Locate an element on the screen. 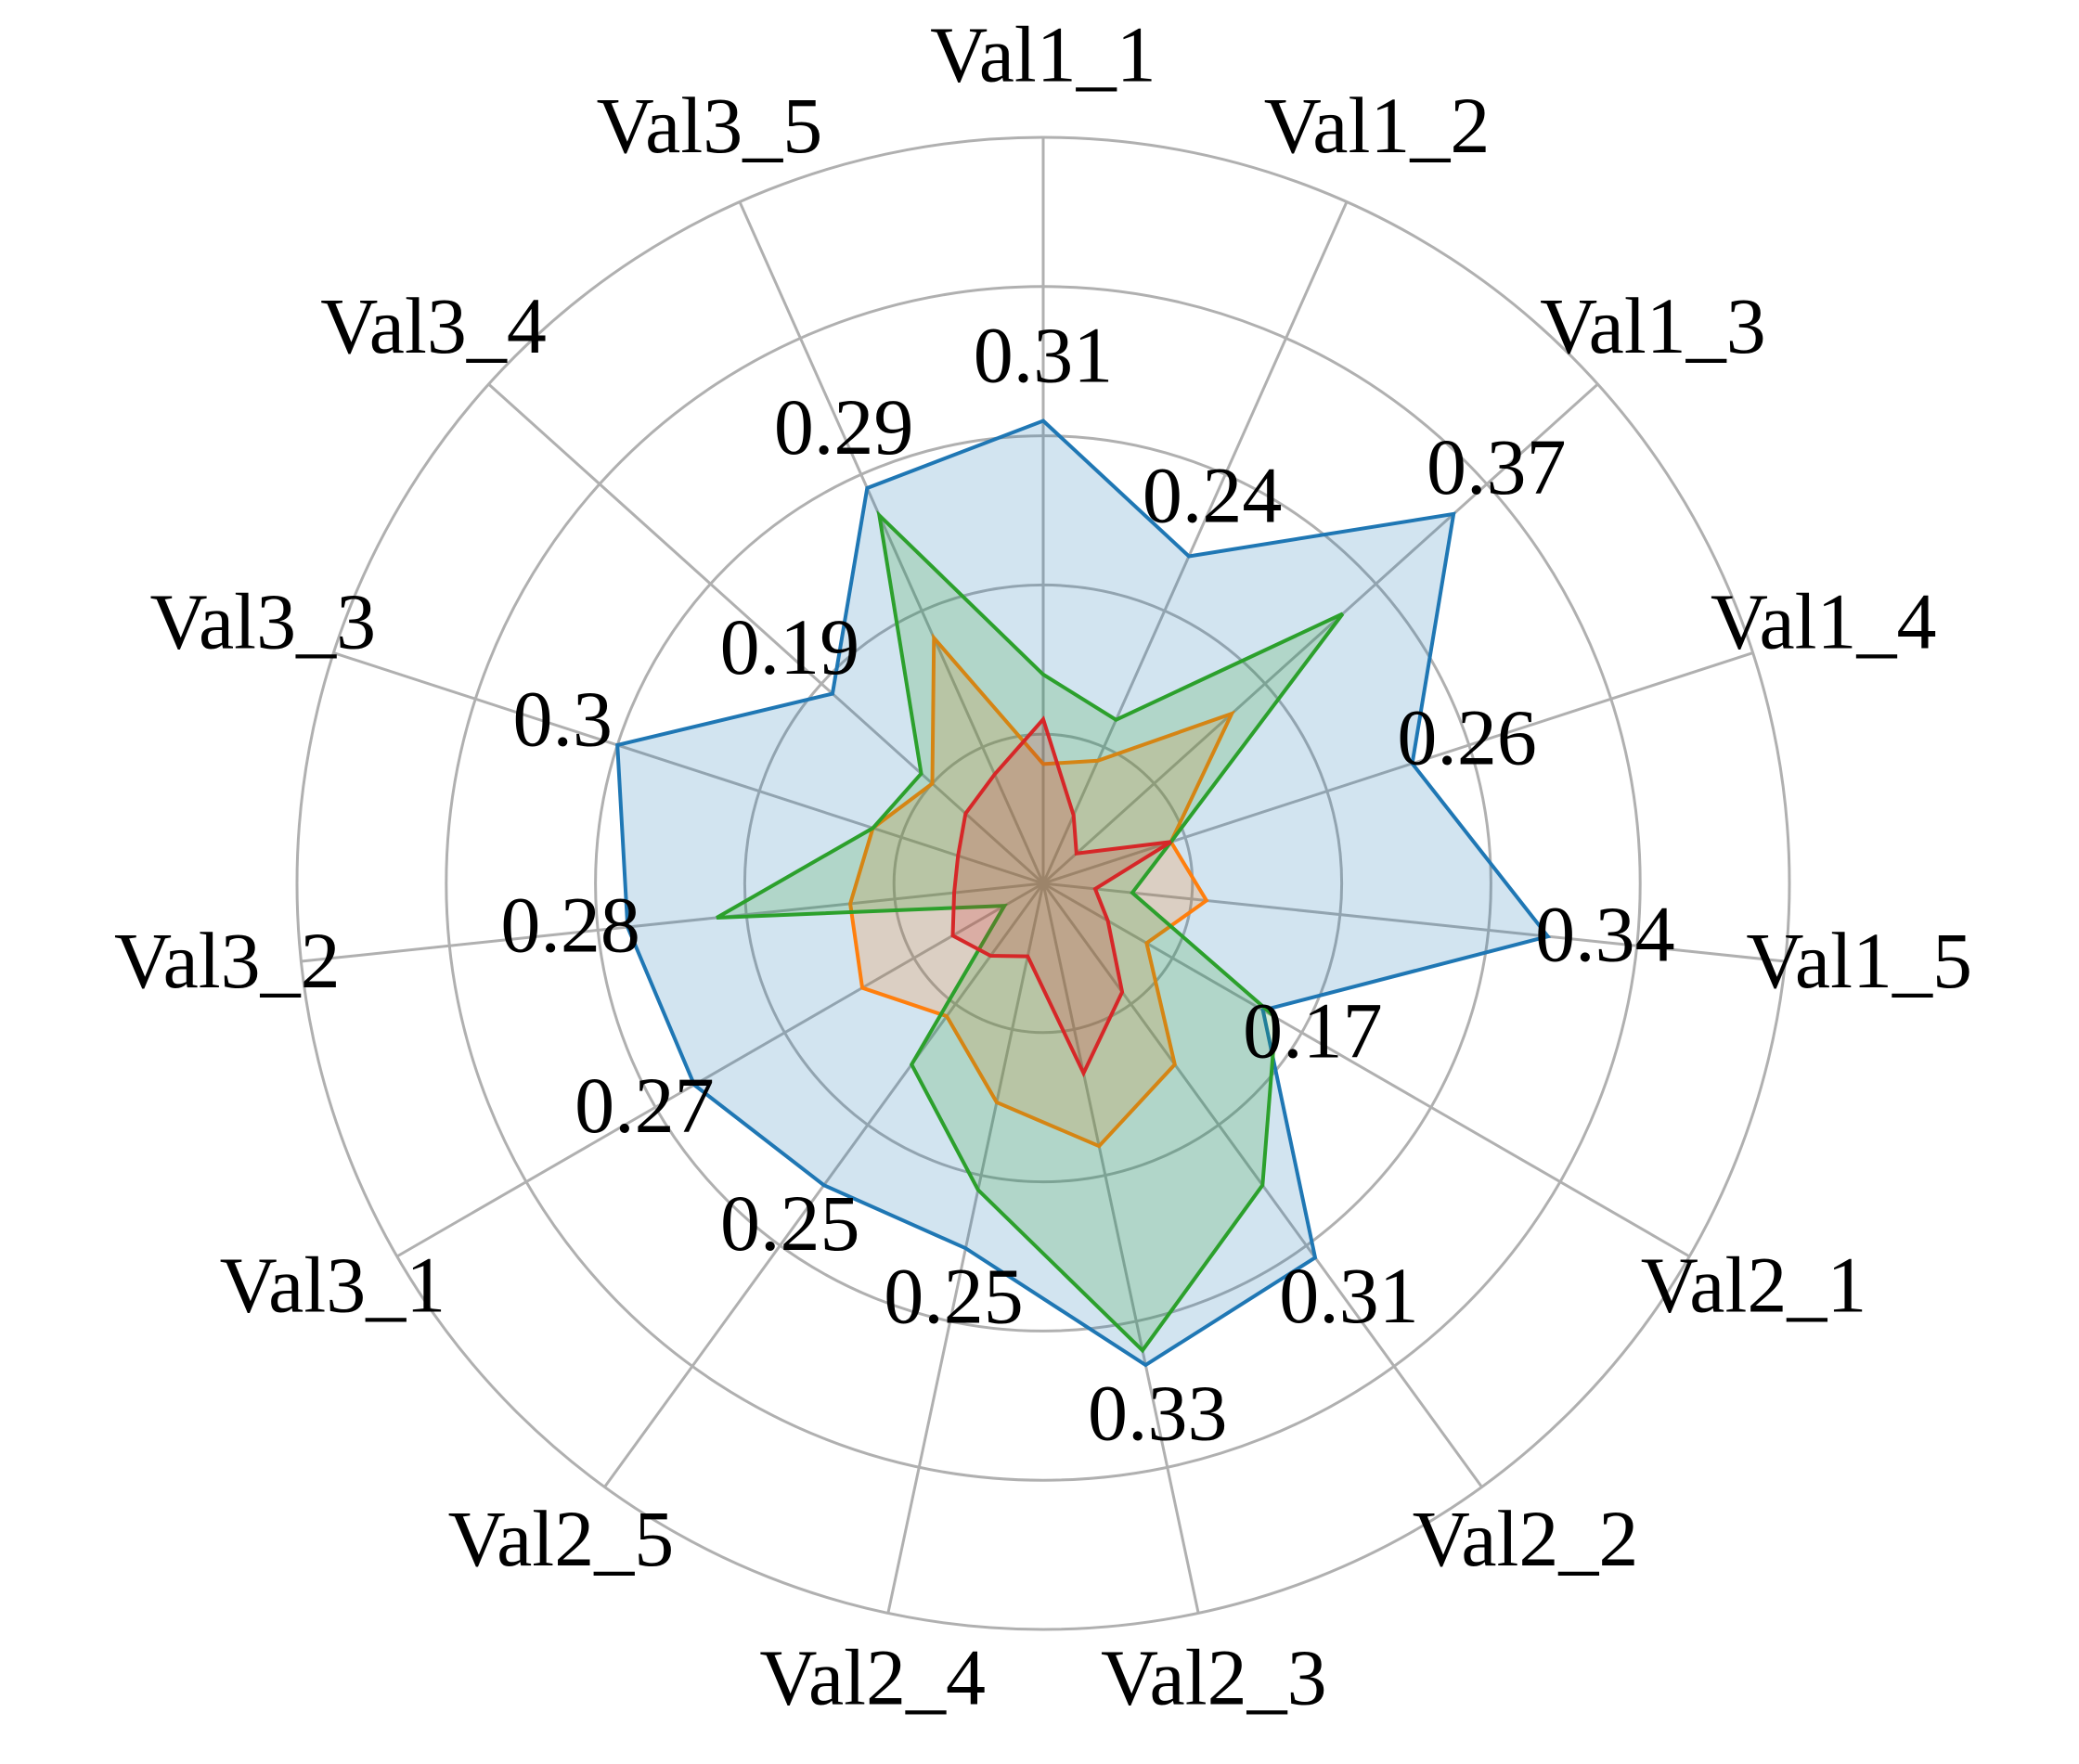  value-label: 0.29 is located at coordinates (844, 427).